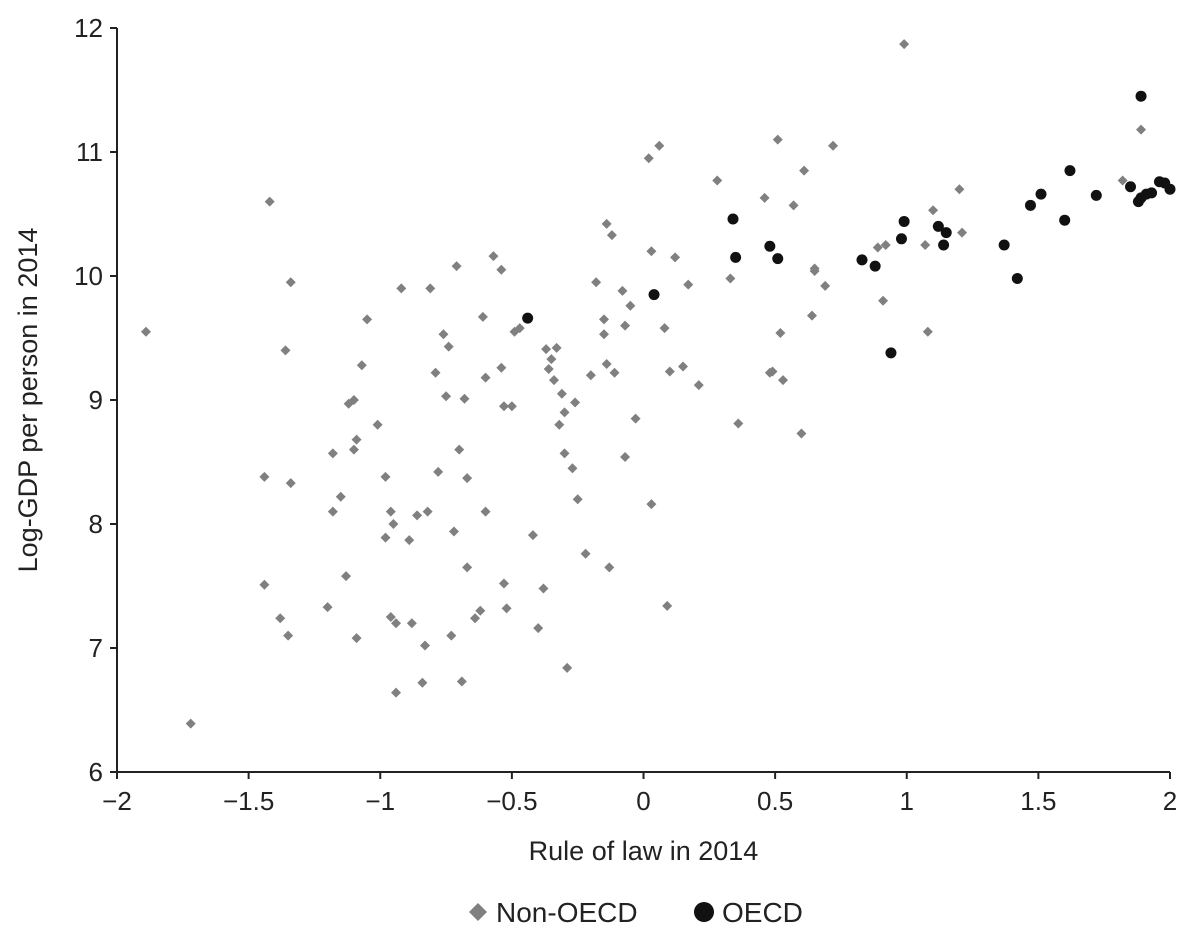 The width and height of the screenshot is (1185, 928). Describe the element at coordinates (117, 801) in the screenshot. I see `x-tick-label: −2` at that location.